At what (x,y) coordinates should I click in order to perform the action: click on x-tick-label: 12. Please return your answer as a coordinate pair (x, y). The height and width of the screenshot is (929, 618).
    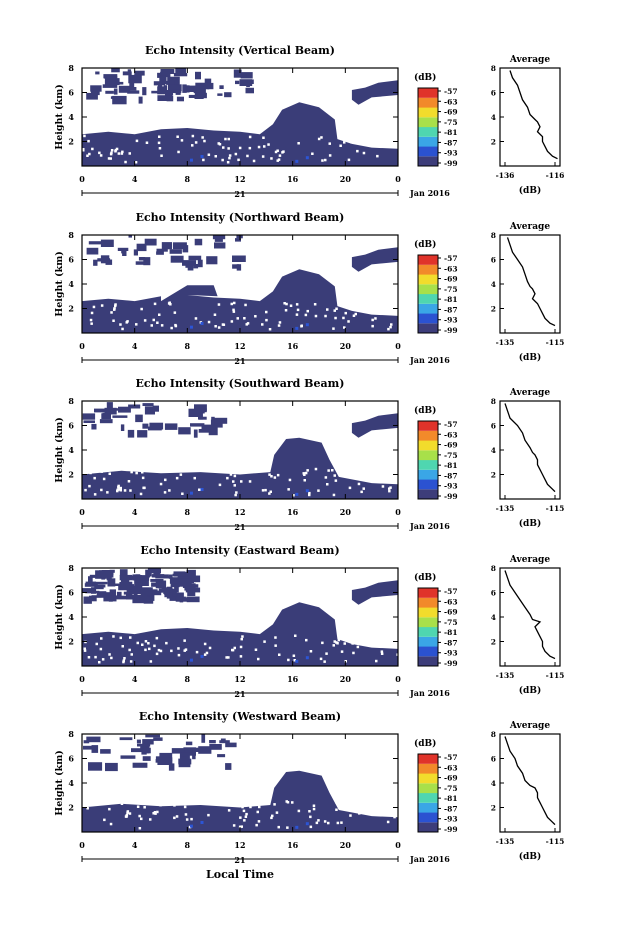
    Looking at the image, I should click on (239, 346).